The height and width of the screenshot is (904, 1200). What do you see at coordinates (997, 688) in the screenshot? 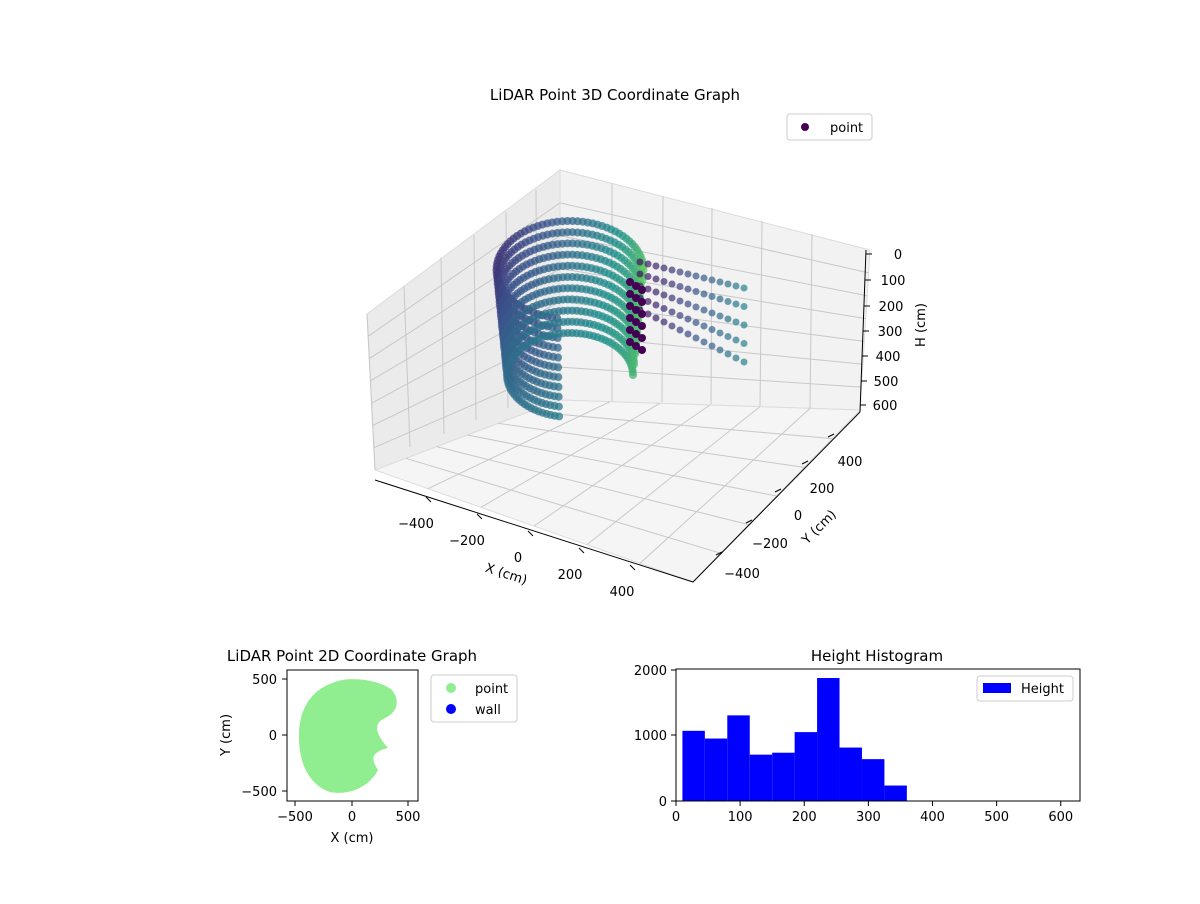
I see `histogram-legend-swatch` at bounding box center [997, 688].